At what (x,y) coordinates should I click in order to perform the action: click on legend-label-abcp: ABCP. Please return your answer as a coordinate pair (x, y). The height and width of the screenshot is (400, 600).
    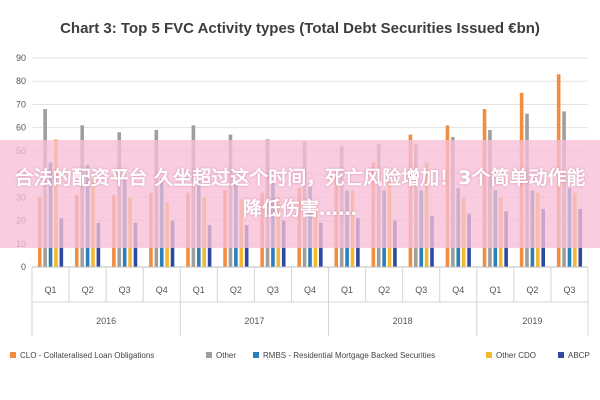
    Looking at the image, I should click on (579, 355).